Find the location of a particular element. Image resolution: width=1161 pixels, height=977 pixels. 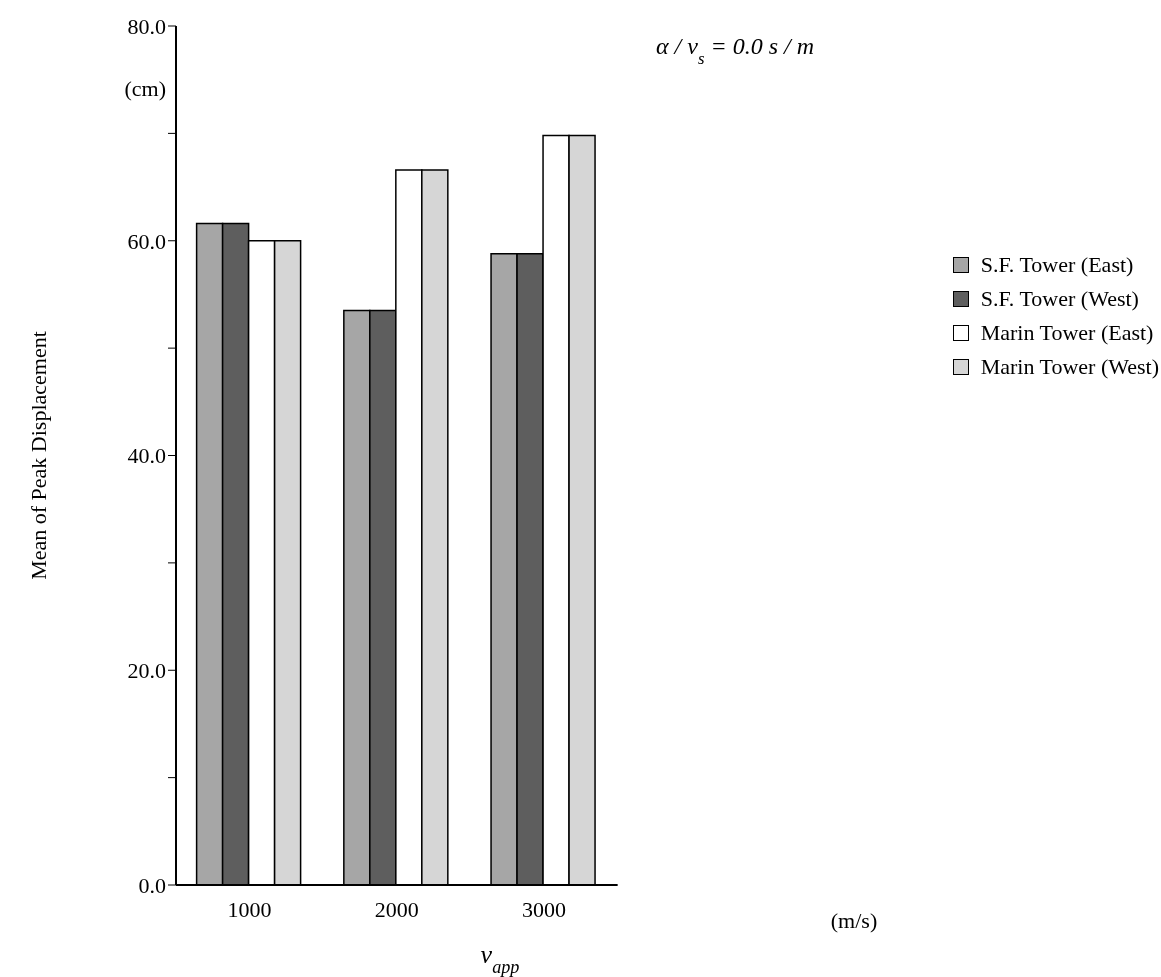

y-axis-title: Mean of Peak Displacement is located at coordinates (38, 455).